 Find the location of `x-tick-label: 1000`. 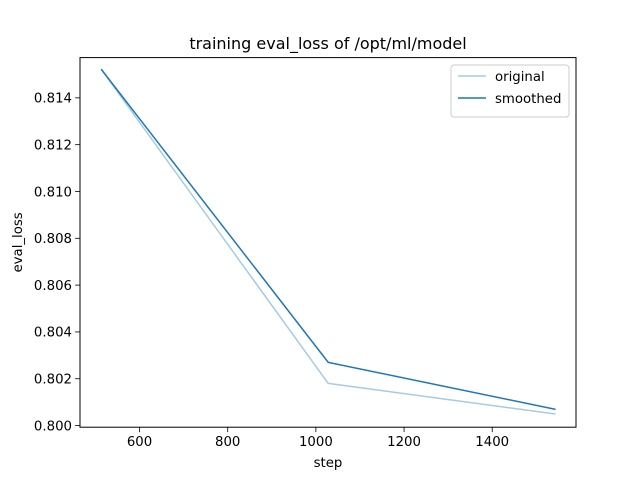

x-tick-label: 1000 is located at coordinates (316, 442).